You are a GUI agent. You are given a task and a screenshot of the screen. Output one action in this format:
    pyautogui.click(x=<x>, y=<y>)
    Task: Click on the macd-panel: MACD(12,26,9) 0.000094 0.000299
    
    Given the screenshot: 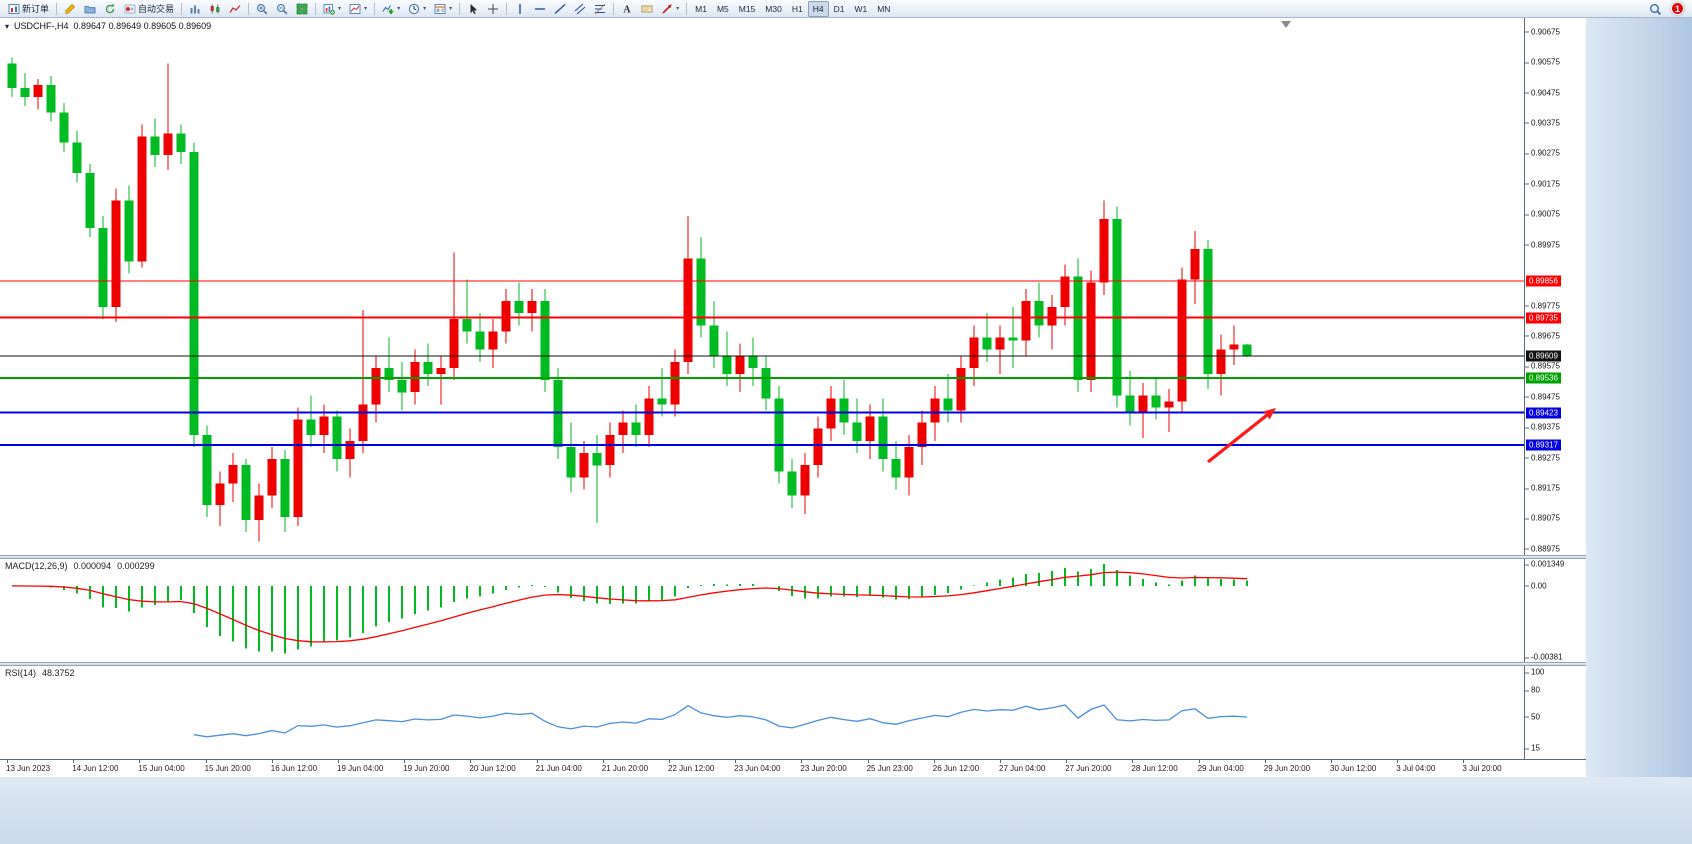 What is the action you would take?
    pyautogui.click(x=762, y=610)
    